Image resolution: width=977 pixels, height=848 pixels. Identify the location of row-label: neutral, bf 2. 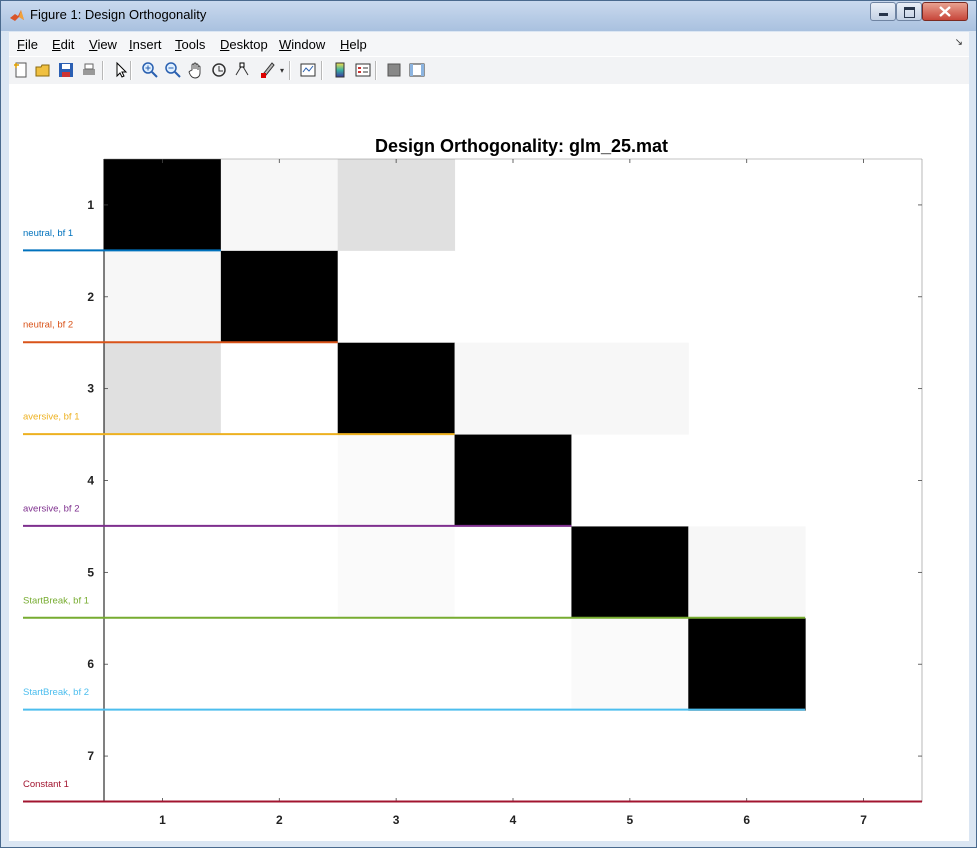
(48, 325).